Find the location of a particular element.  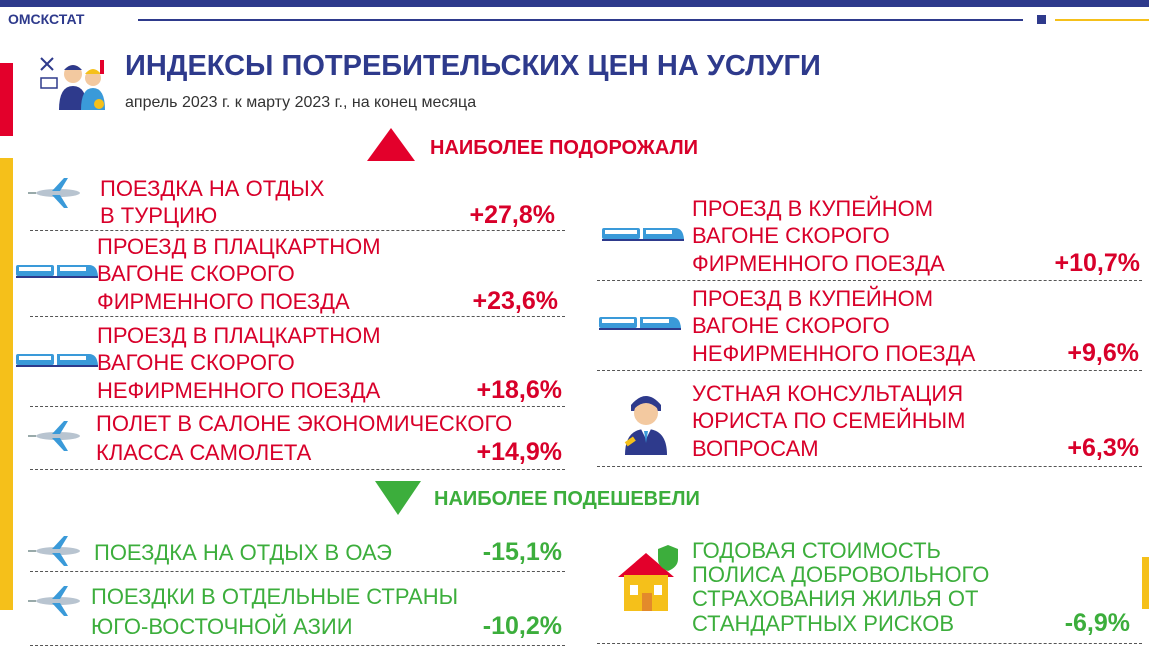

item-label: КЛАССА САМОЛЕТА is located at coordinates (204, 452).